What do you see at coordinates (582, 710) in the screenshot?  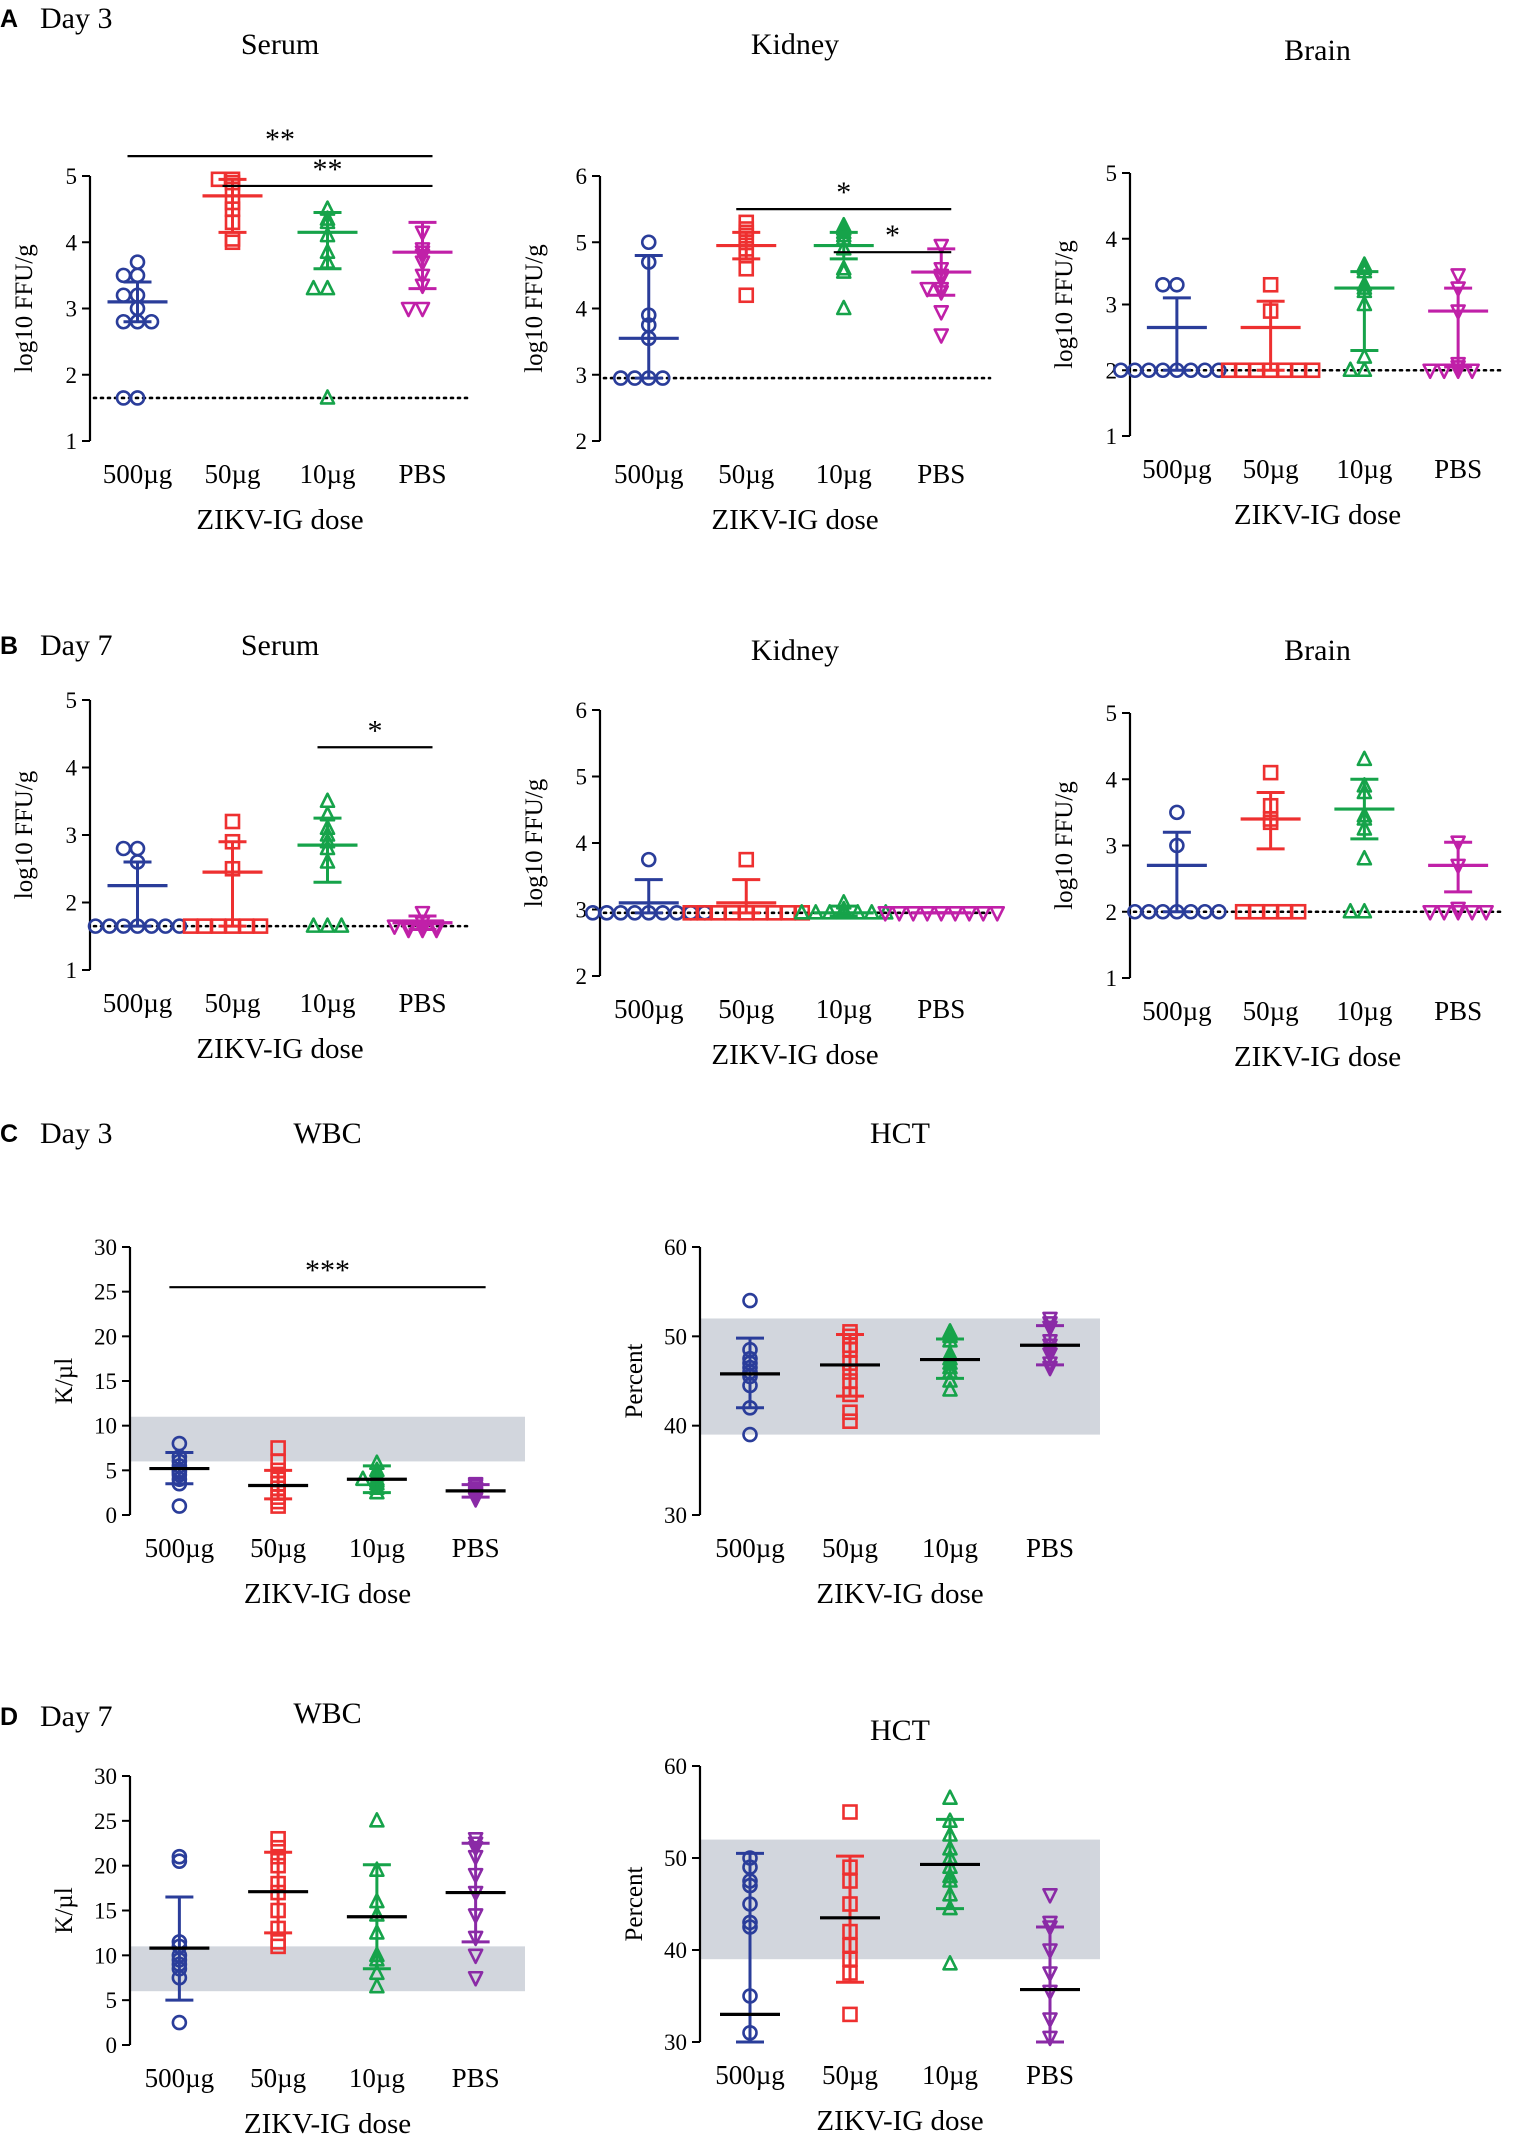 I see `y-tick-label: 6` at bounding box center [582, 710].